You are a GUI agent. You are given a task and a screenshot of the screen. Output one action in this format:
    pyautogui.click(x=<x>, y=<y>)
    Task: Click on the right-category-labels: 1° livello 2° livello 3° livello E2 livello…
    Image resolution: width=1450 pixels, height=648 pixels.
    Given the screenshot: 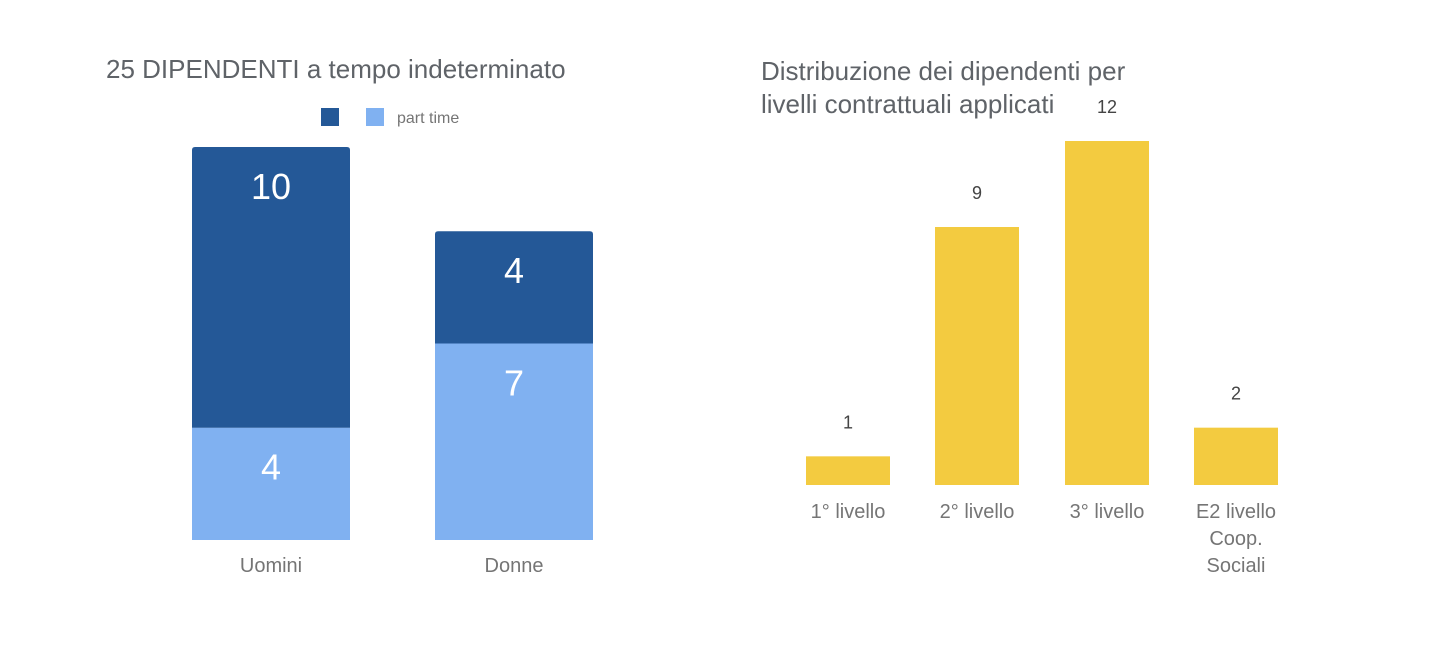 What is the action you would take?
    pyautogui.click(x=1043, y=539)
    